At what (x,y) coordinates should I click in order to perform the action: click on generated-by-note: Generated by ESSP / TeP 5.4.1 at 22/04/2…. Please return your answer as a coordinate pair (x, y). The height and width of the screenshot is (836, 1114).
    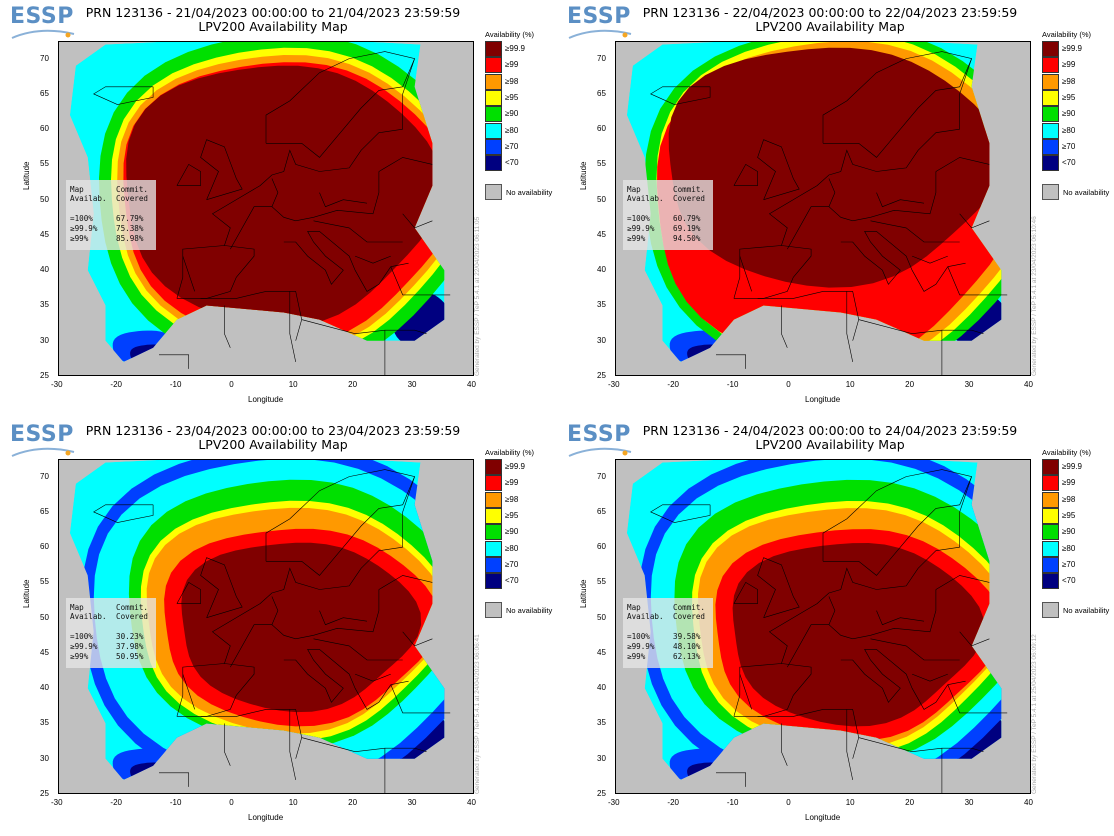
    Looking at the image, I should click on (477, 296).